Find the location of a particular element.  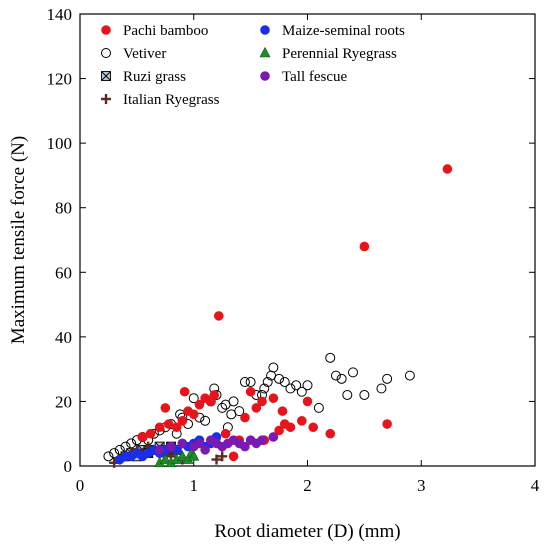

legend-item: Italian Ryegrass is located at coordinates (160, 100).